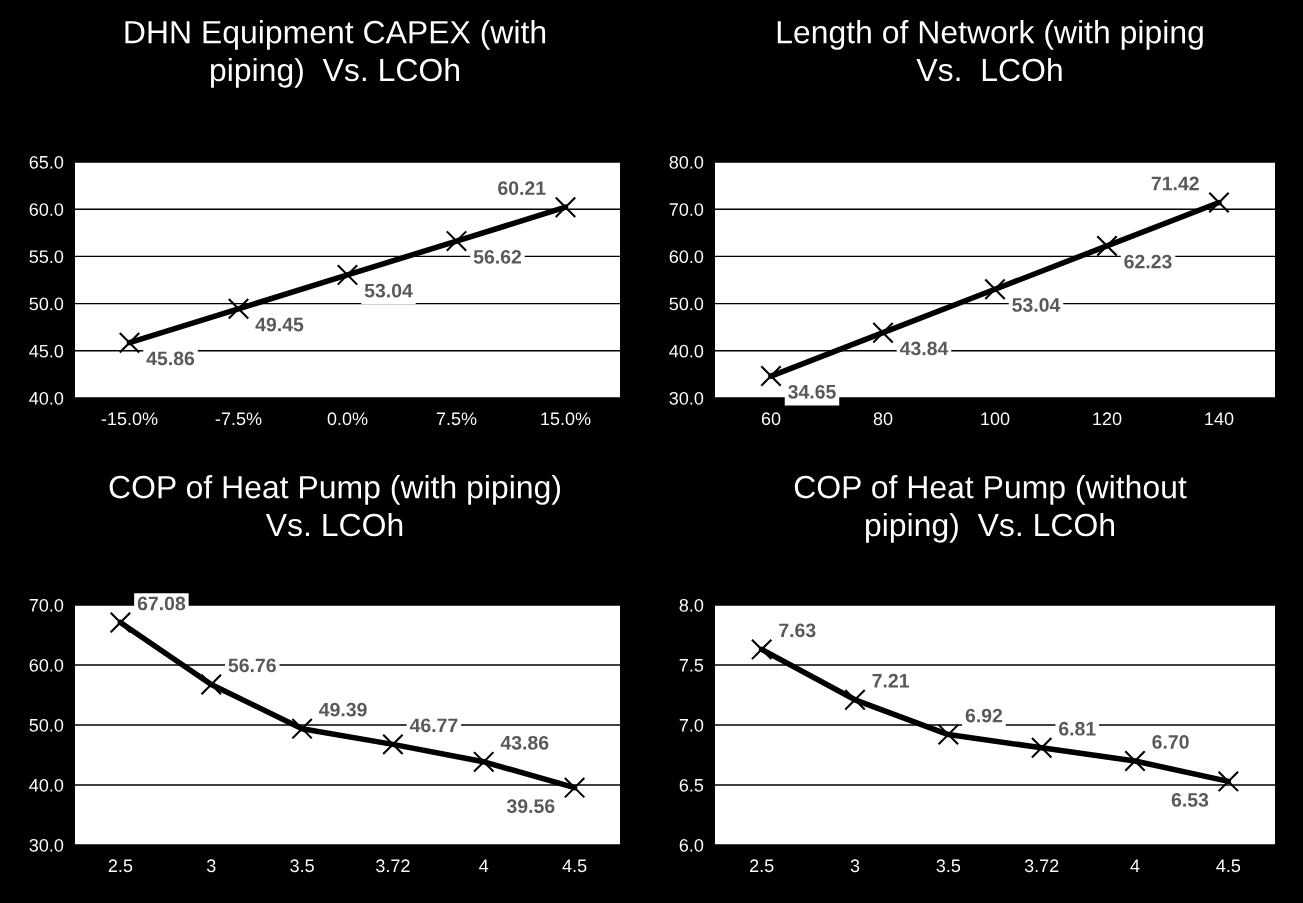  Describe the element at coordinates (995, 419) in the screenshot. I see `x-tick-label: 100` at that location.